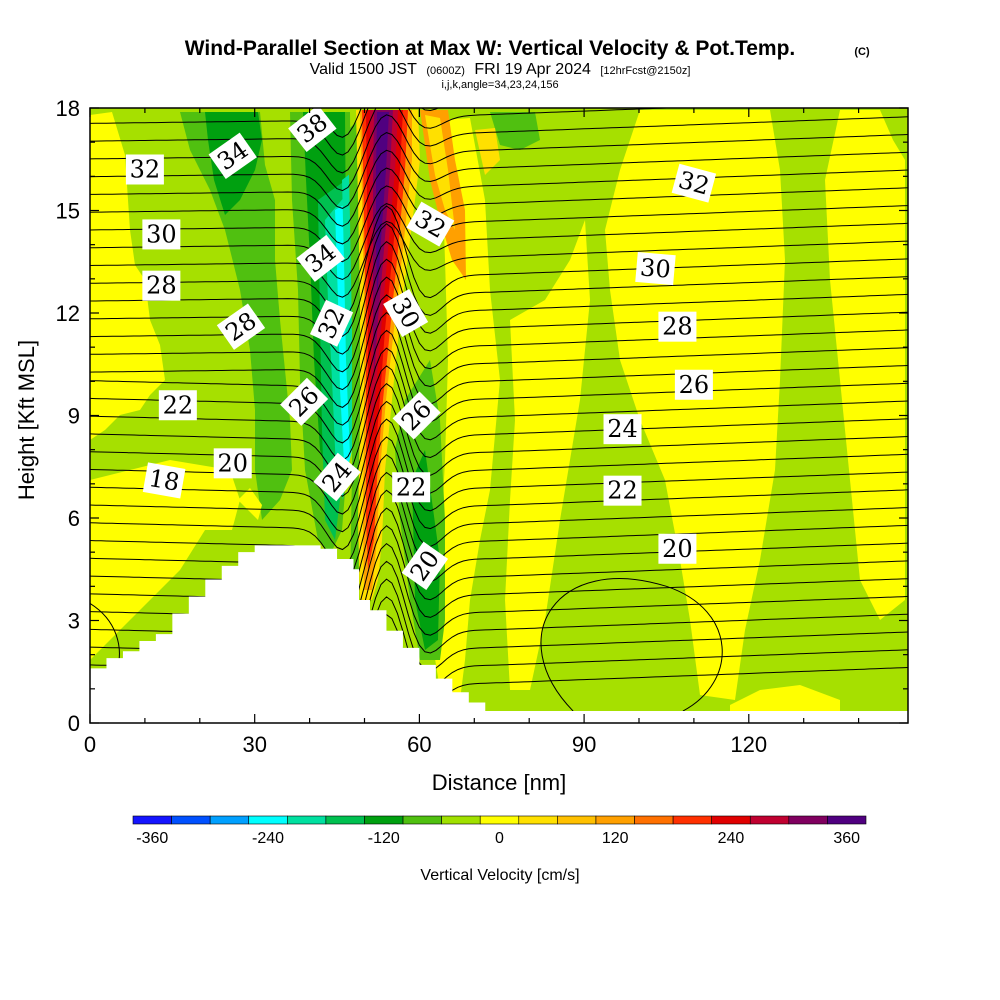  I want to click on x-tick-label: 60, so click(419, 744).